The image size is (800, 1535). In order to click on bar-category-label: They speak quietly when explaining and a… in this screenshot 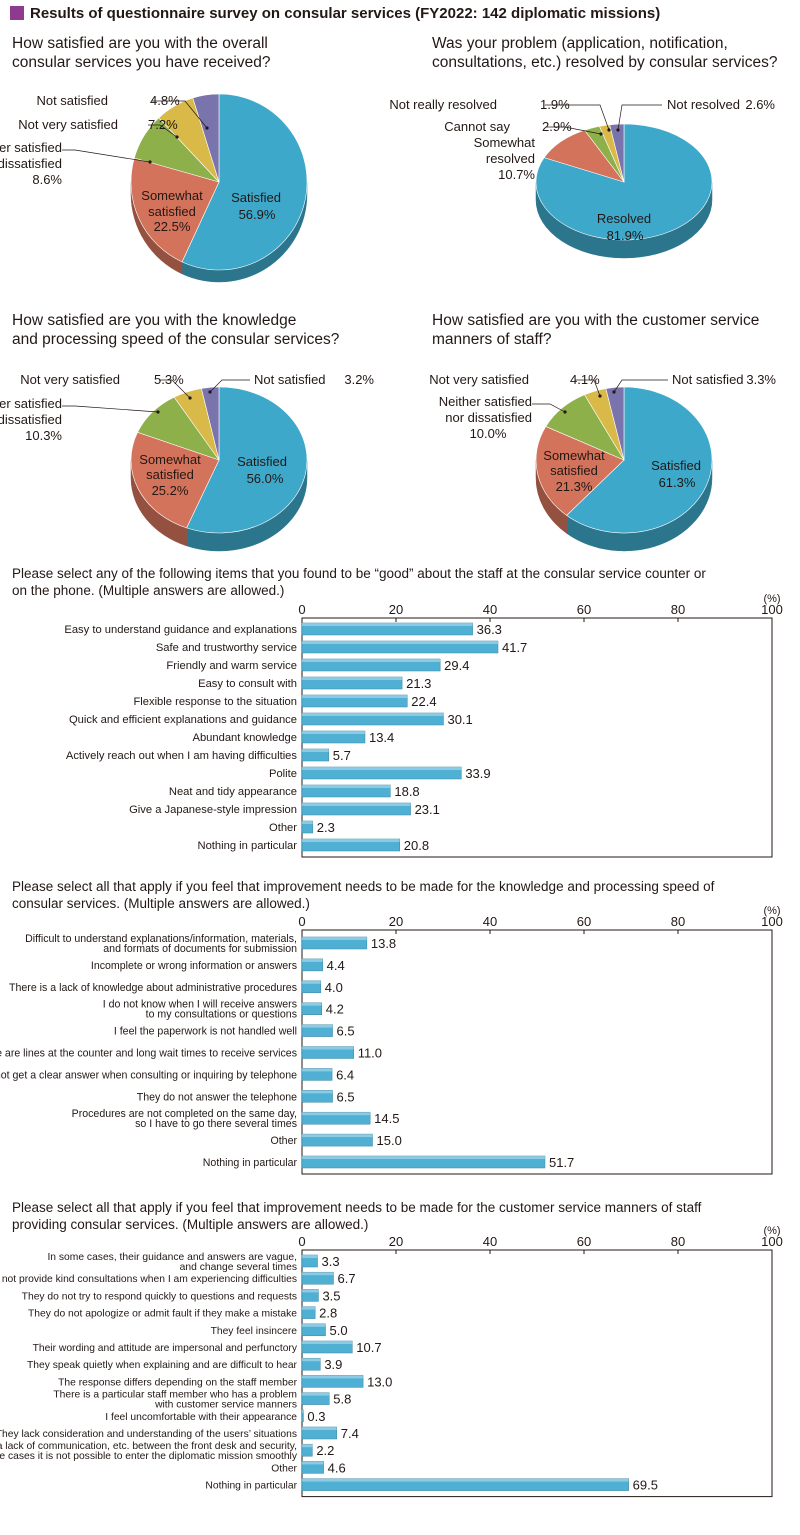, I will do `click(162, 1365)`.